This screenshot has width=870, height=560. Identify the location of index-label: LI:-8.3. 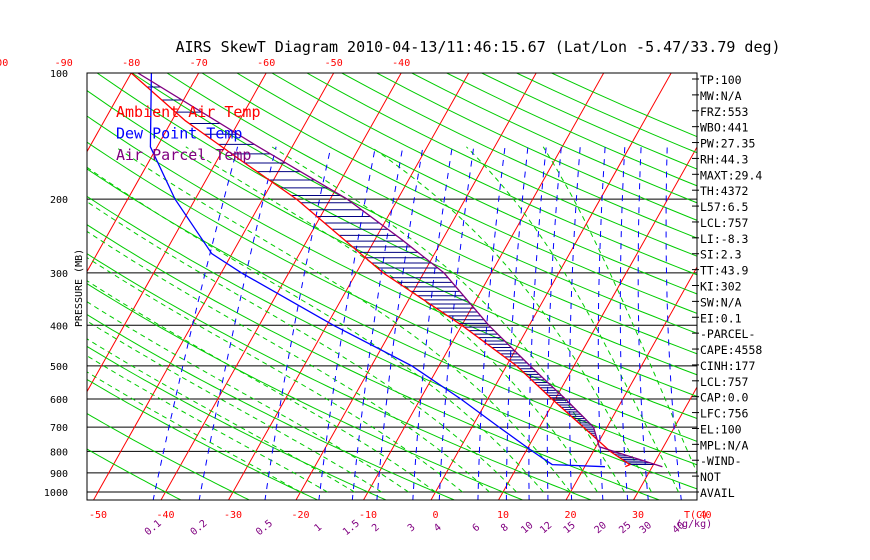
(724, 239).